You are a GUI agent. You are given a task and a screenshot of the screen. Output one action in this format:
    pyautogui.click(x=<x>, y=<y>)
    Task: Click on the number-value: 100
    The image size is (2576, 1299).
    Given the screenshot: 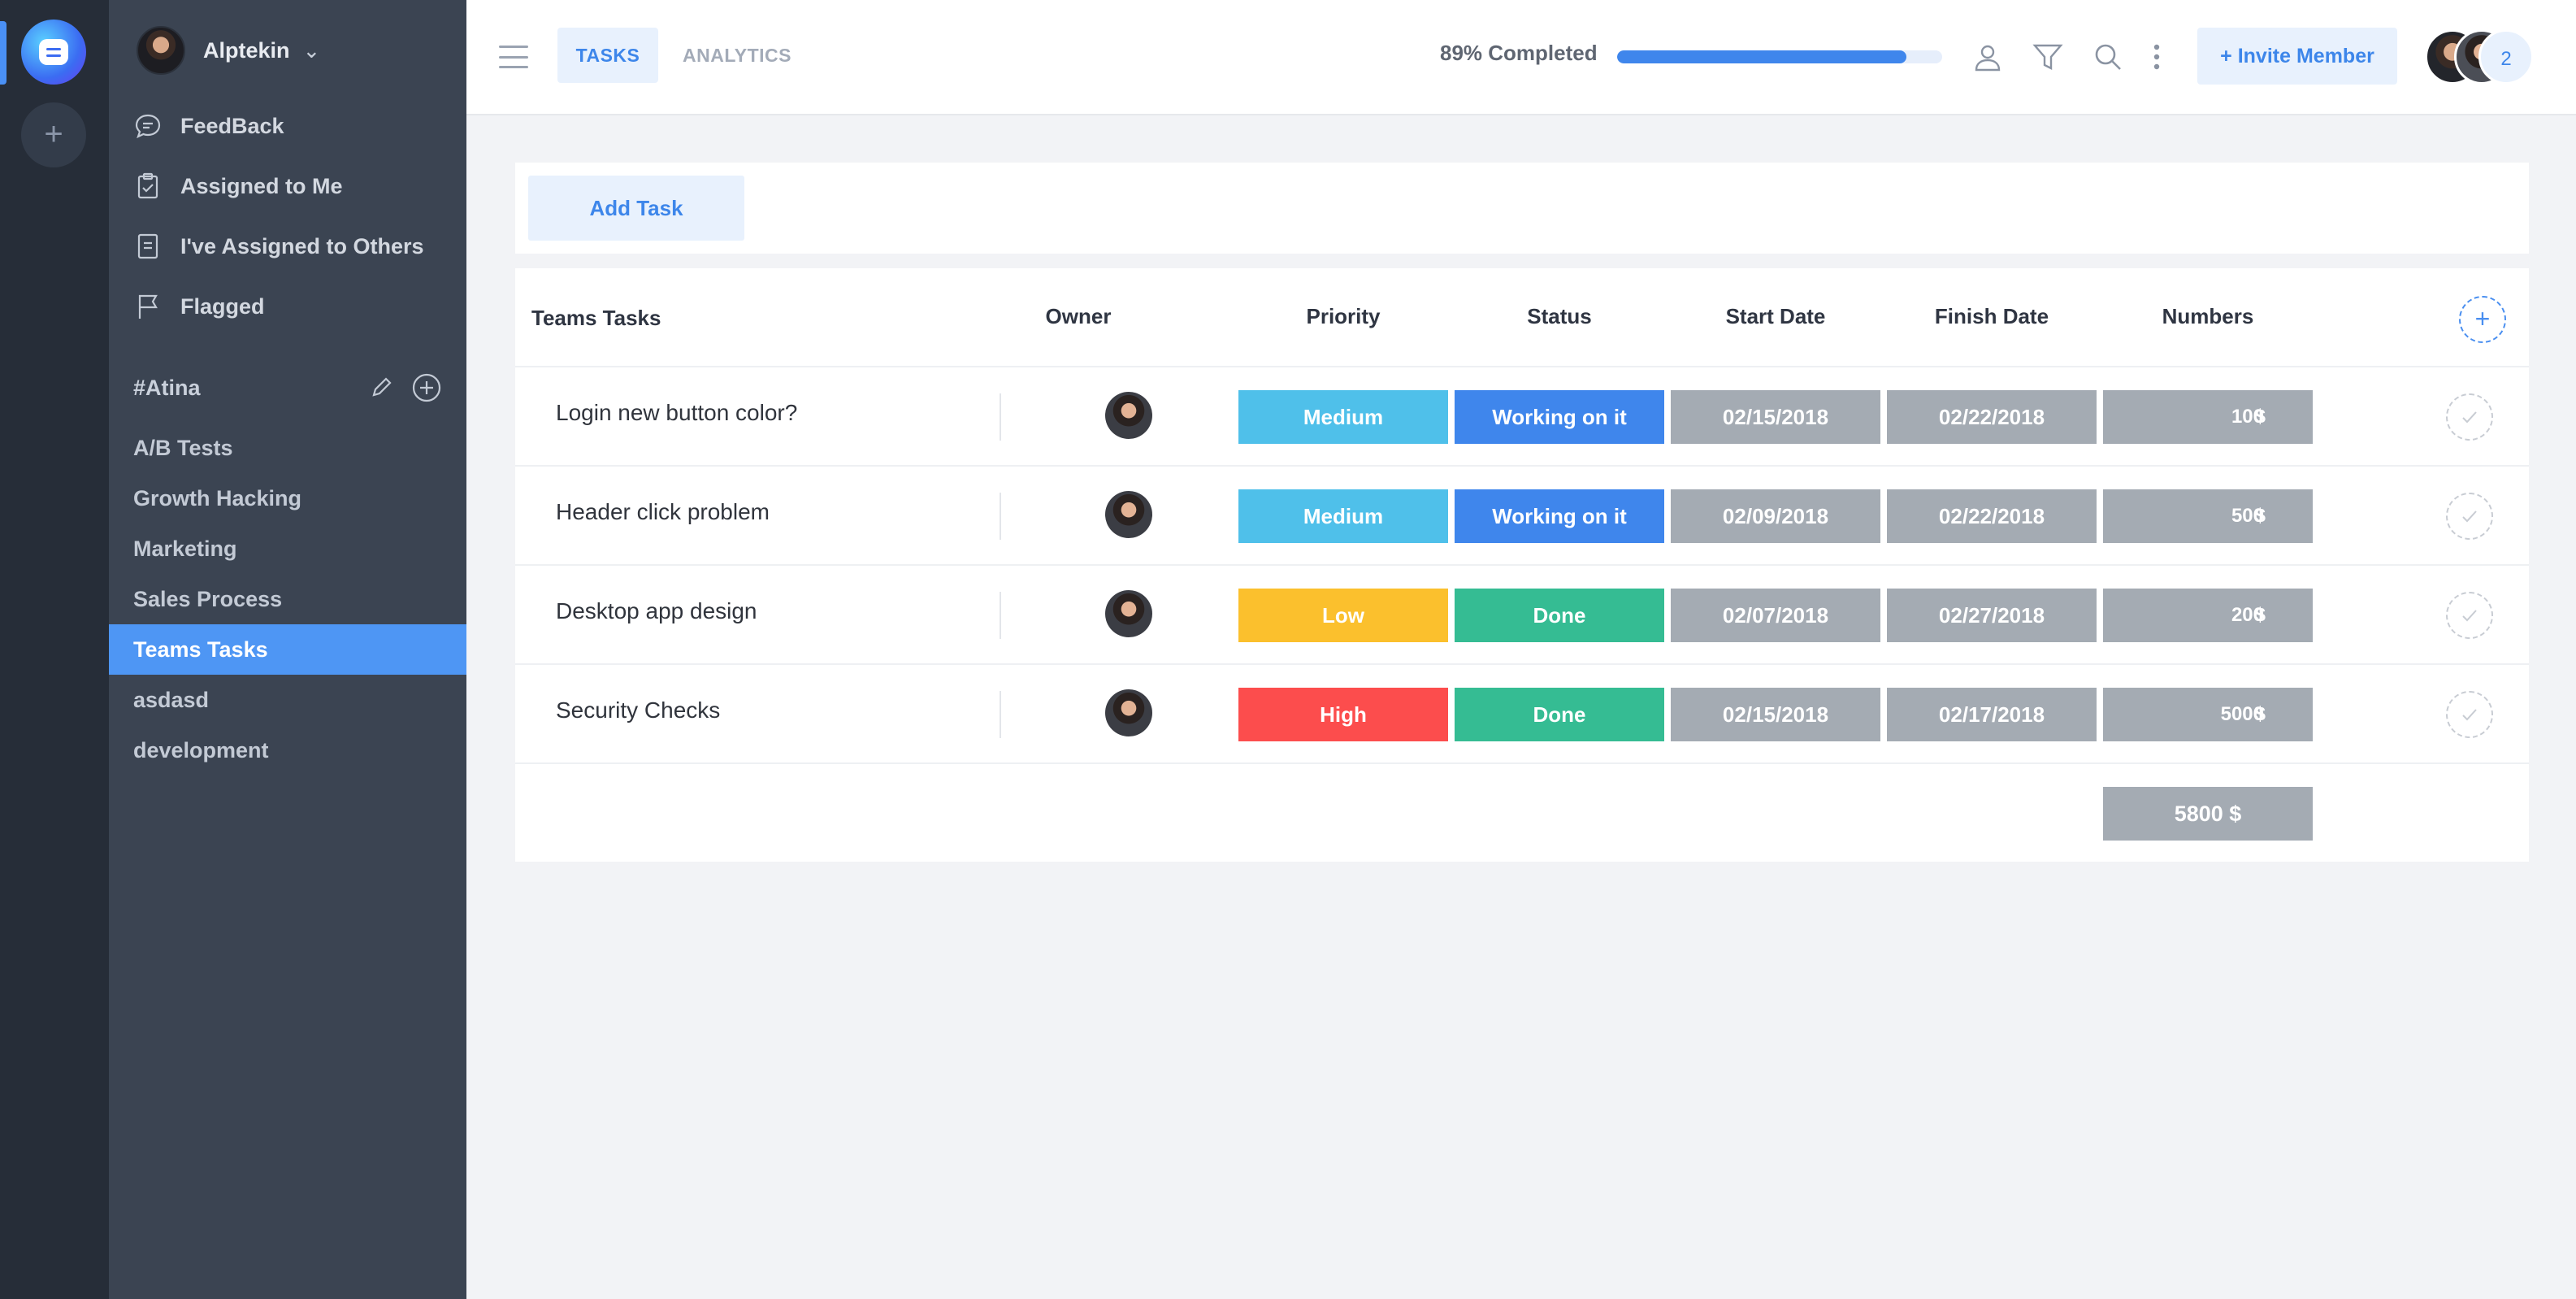 What is the action you would take?
    pyautogui.click(x=2247, y=417)
    